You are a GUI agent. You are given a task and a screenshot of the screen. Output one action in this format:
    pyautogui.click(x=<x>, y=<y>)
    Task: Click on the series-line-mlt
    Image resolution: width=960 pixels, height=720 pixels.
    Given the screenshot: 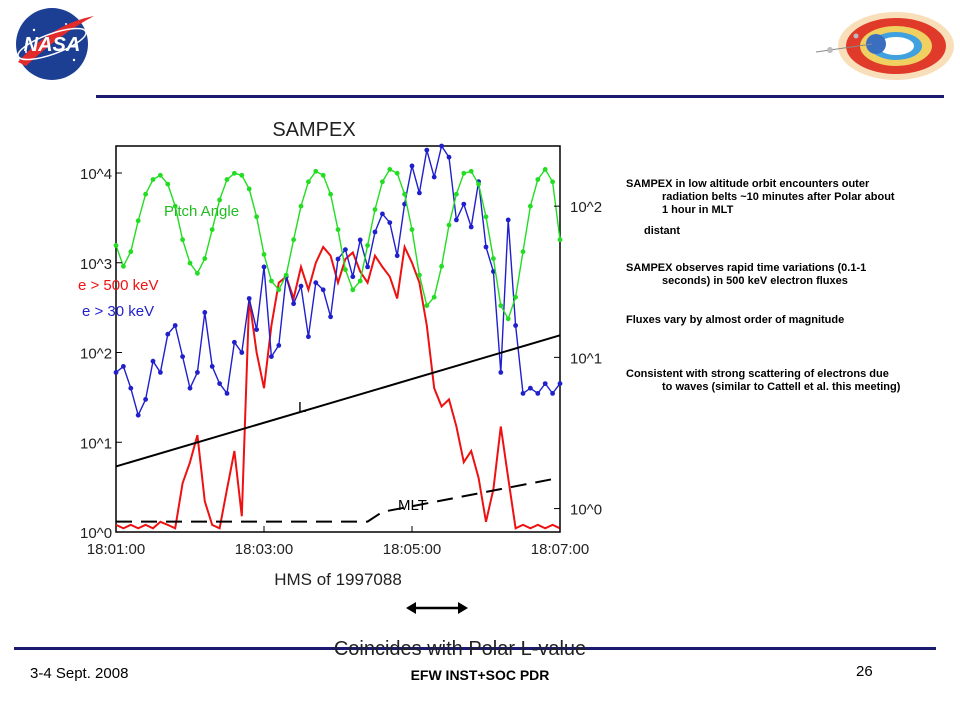 What is the action you would take?
    pyautogui.click(x=338, y=499)
    